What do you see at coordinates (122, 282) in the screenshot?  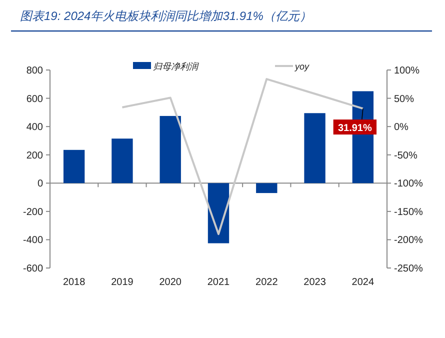 I see `x-tick-label: 2019` at bounding box center [122, 282].